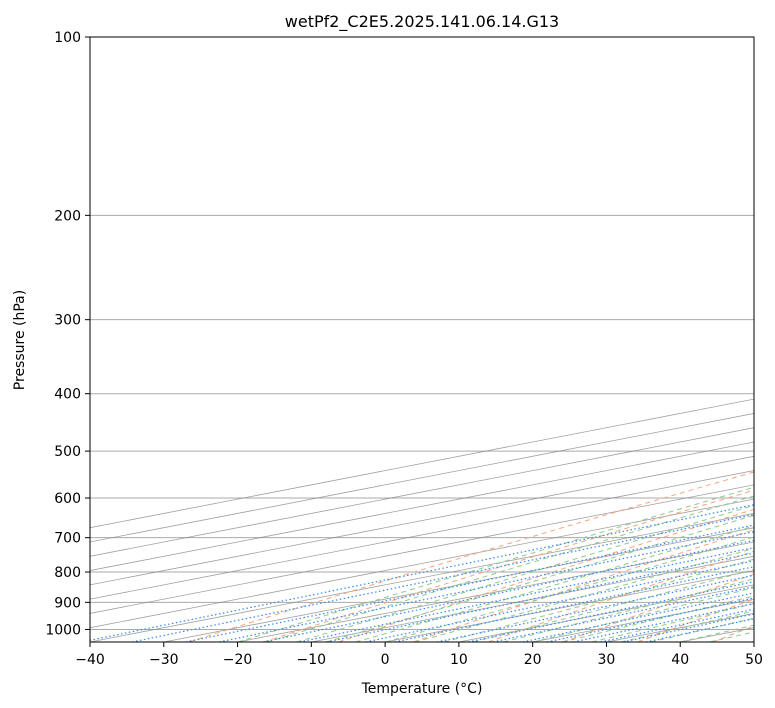 The width and height of the screenshot is (775, 708). I want to click on y-tick-label: 500, so click(67, 452).